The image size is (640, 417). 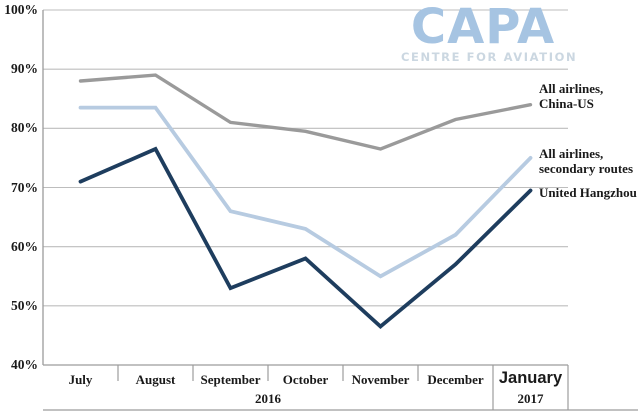 I want to click on y-axis-tick-label: 50%, so click(x=24, y=305).